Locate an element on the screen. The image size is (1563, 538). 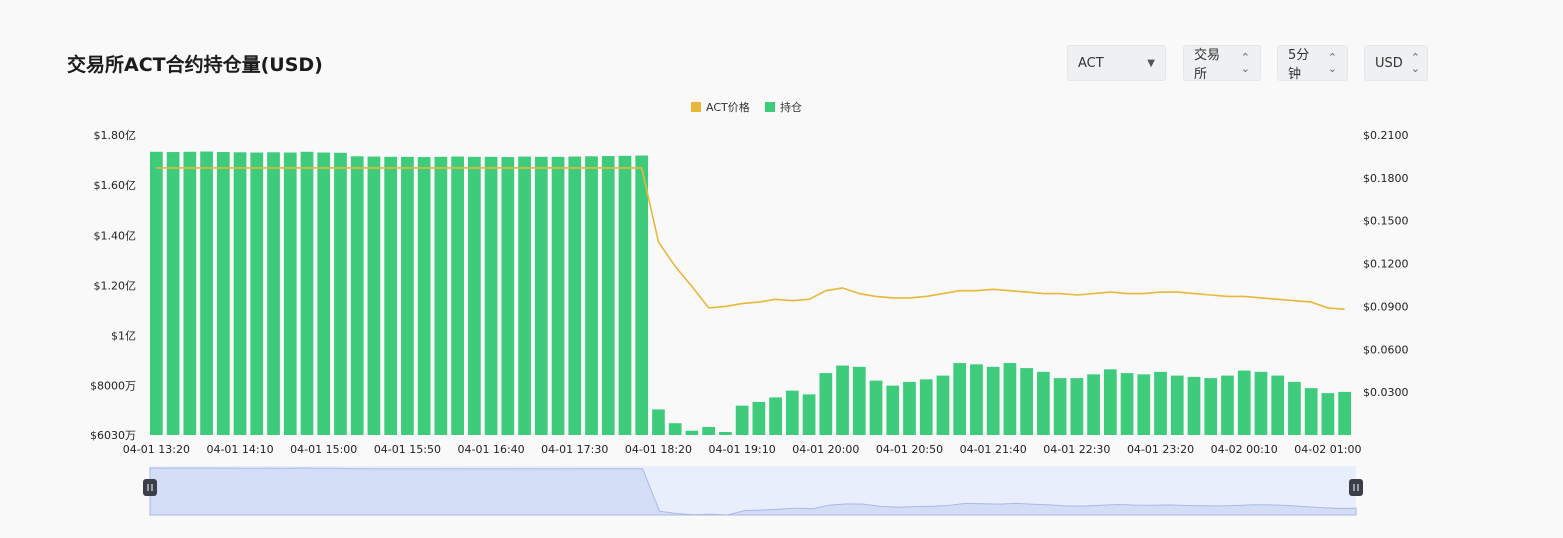
y-left-tick-label: $1.80亿 is located at coordinates (115, 135).